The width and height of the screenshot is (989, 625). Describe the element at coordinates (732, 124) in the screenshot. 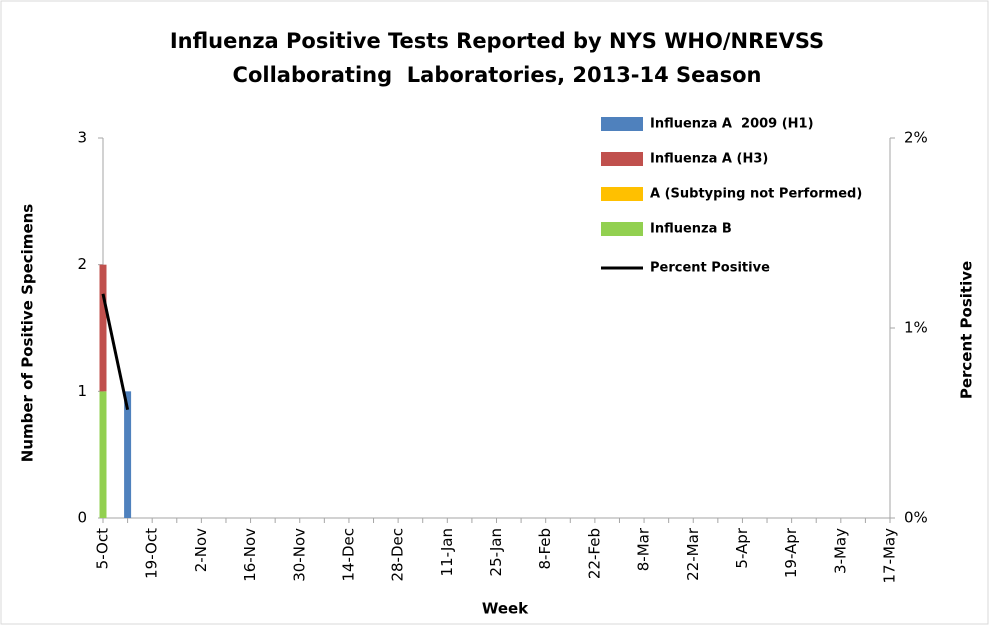

I see `legend-label: Influenza A 2009 (H1)` at that location.